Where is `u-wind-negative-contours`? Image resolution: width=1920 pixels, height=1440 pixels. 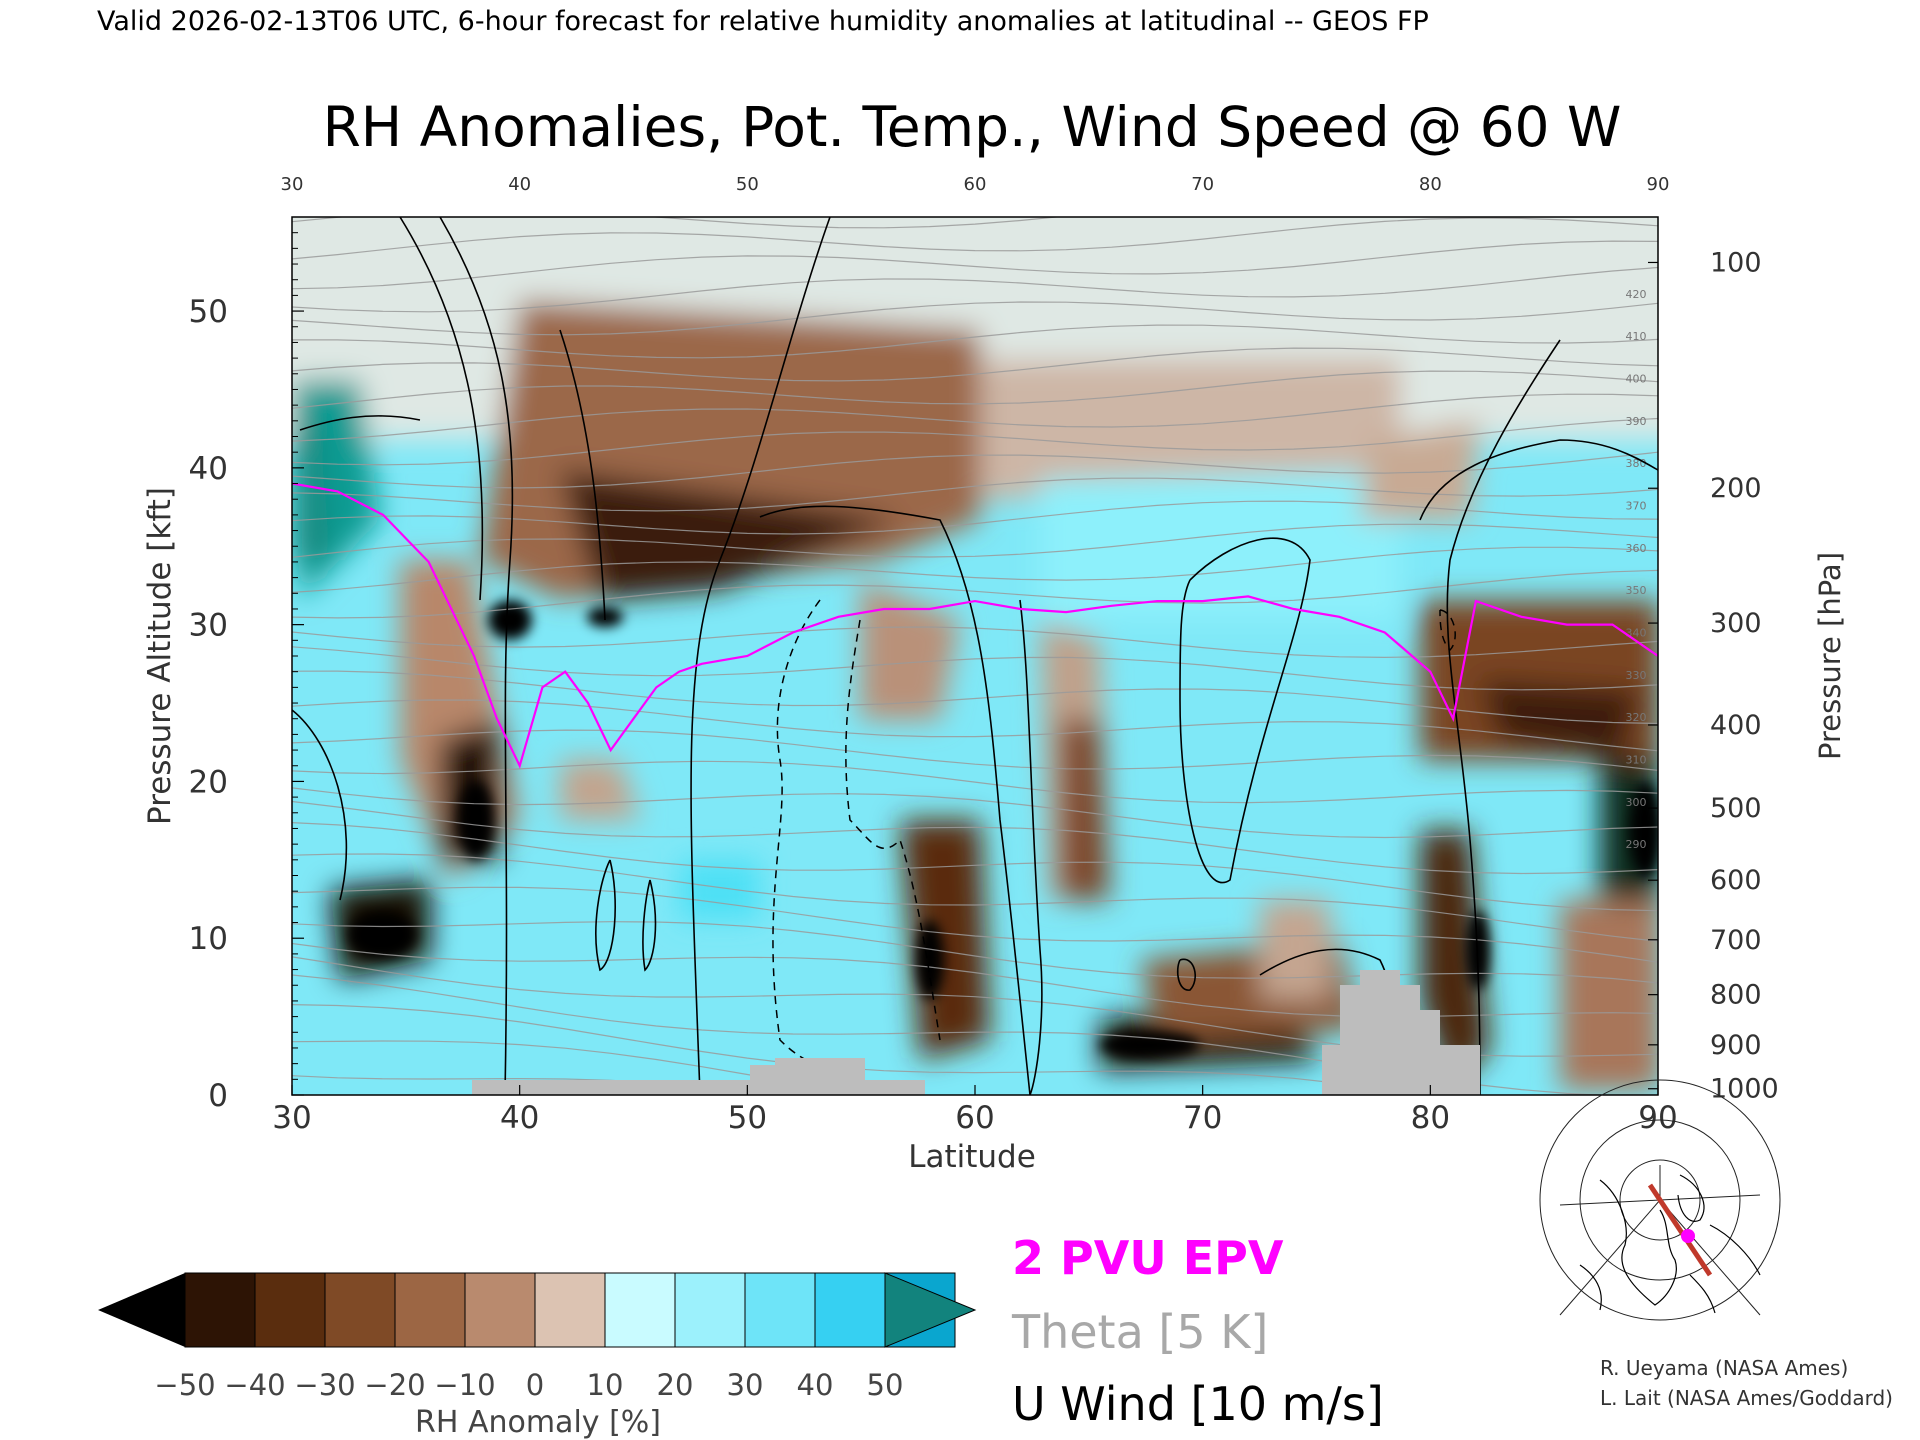
u-wind-negative-contours is located at coordinates (1114, 837).